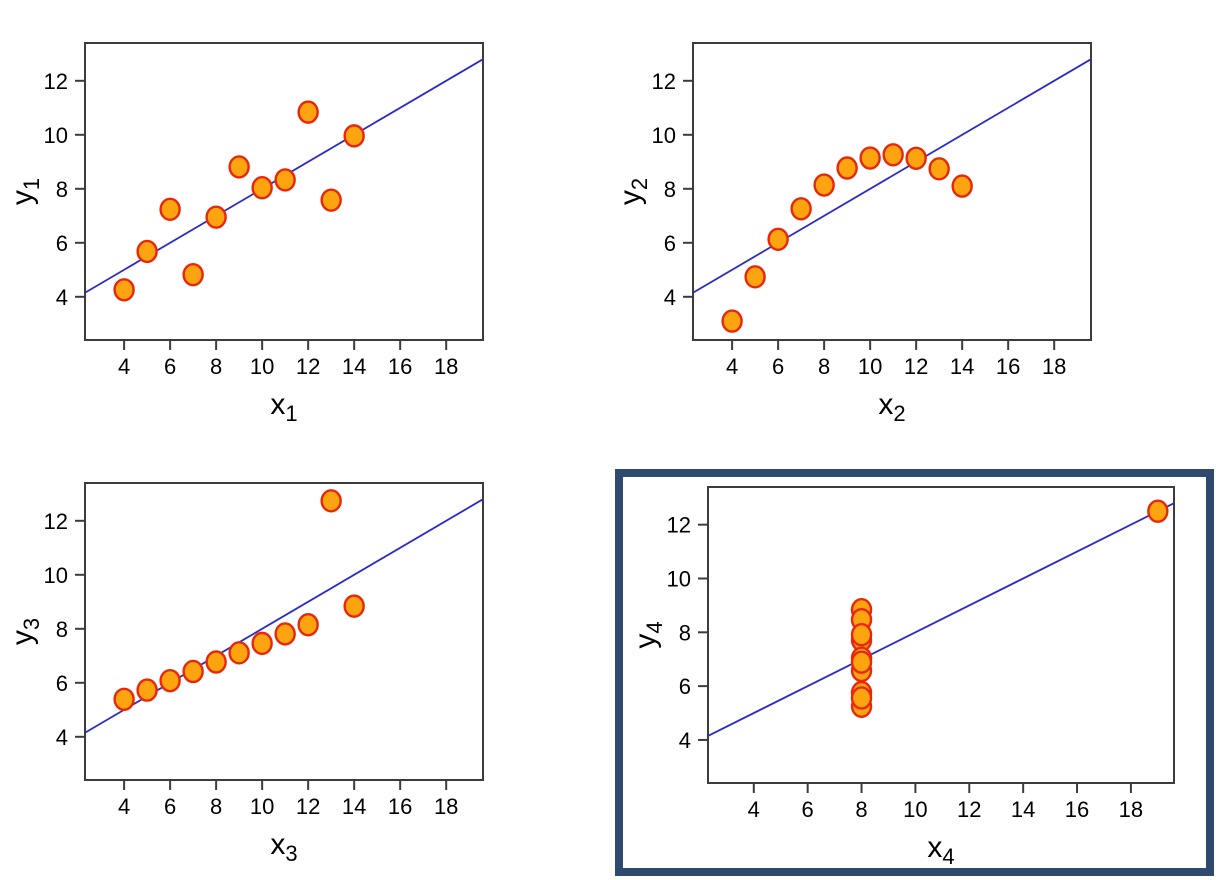  Describe the element at coordinates (25, 631) in the screenshot. I see `y-axis-label: y3` at that location.